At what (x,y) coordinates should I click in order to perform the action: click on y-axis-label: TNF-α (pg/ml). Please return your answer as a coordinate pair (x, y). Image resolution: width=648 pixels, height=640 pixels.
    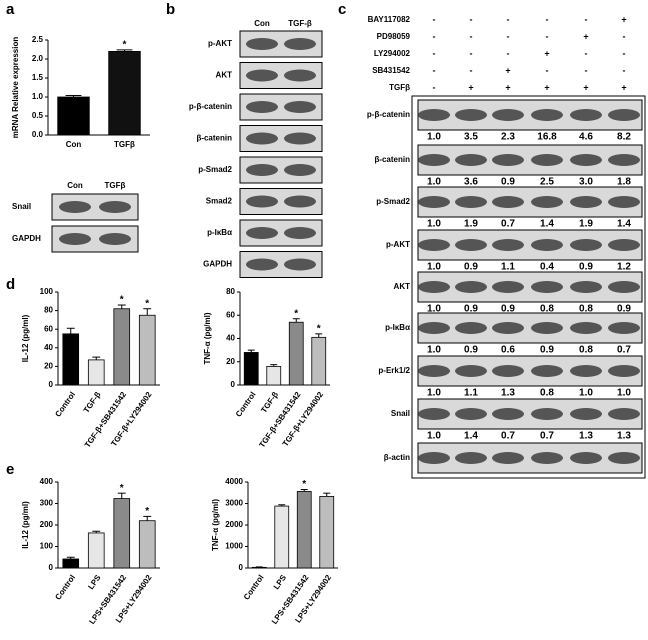
    Looking at the image, I should click on (215, 525).